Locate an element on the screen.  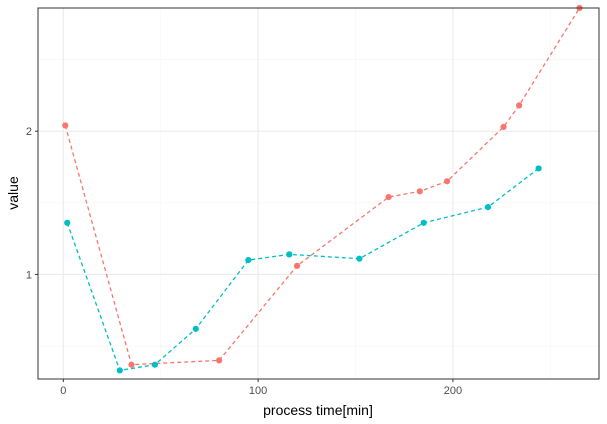
y-axis: 12 is located at coordinates (32, 203).